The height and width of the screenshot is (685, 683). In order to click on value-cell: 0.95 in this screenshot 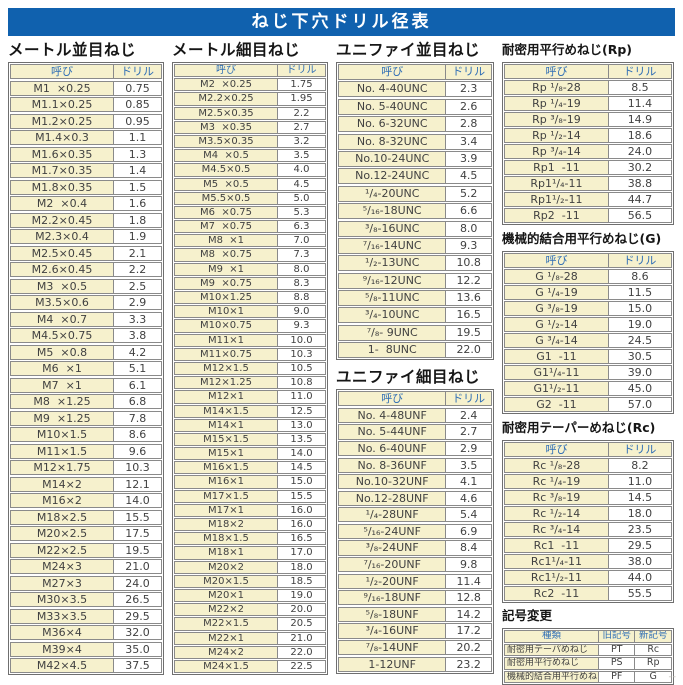, I will do `click(137, 121)`.